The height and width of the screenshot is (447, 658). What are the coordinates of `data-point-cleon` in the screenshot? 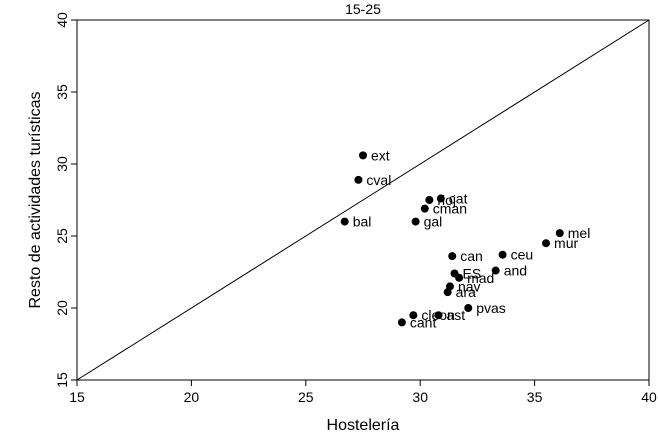 It's located at (413, 315).